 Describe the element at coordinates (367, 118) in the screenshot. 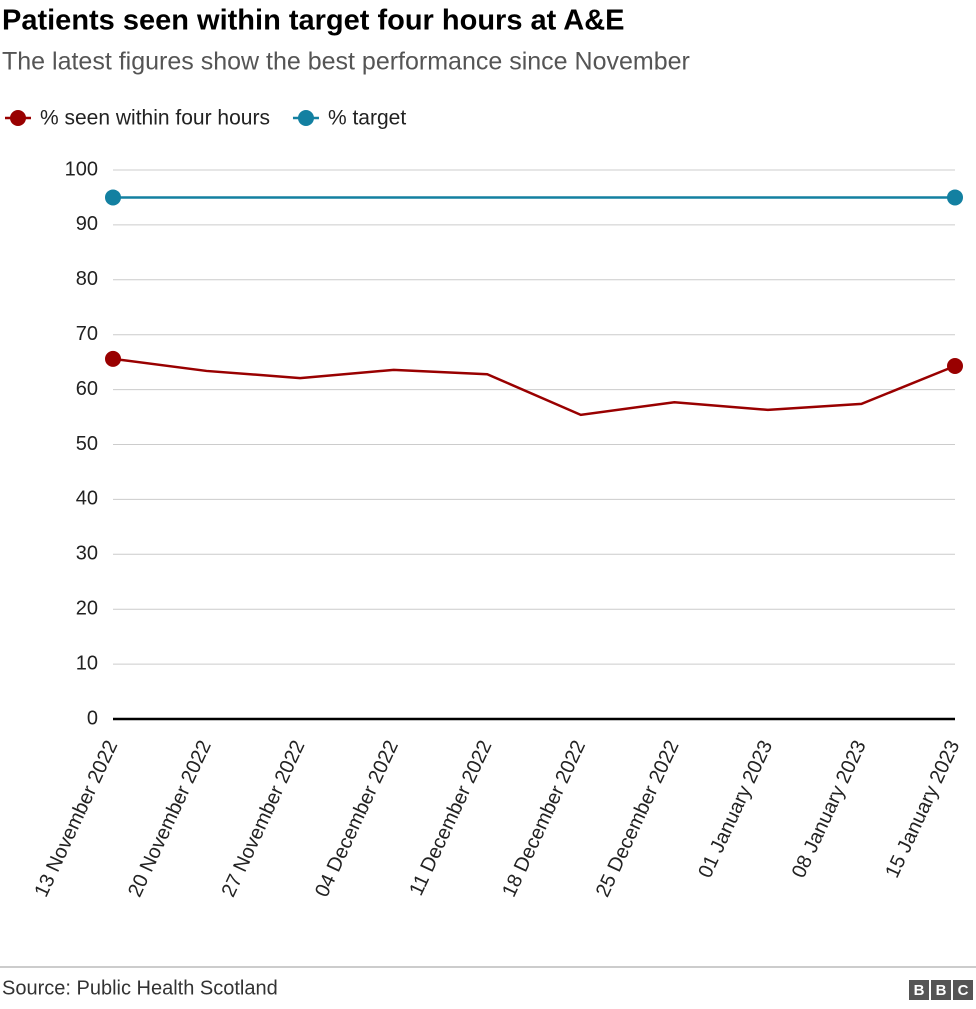

I see `legend-label: % target` at that location.